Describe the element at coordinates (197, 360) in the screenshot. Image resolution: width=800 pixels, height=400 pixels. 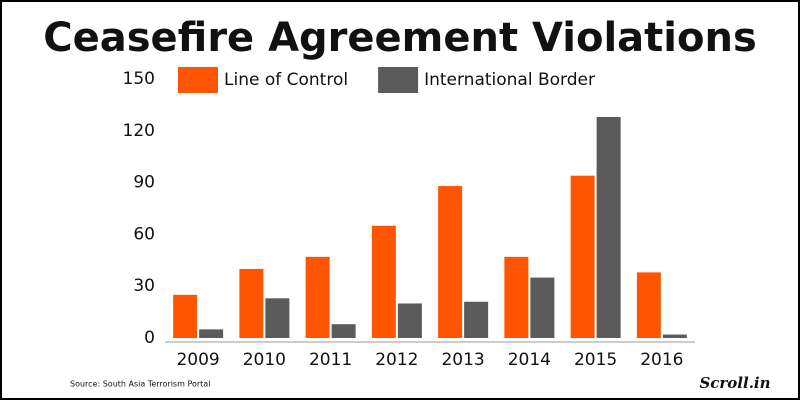
I see `x-tick-label: 2009` at that location.